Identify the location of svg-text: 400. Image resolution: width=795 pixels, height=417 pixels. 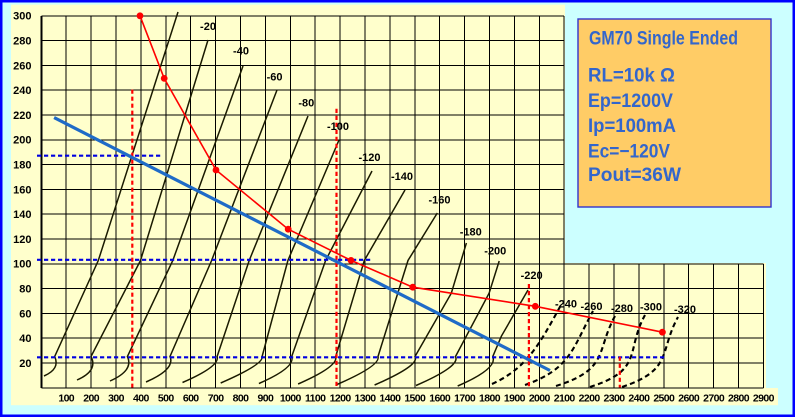
(141, 398).